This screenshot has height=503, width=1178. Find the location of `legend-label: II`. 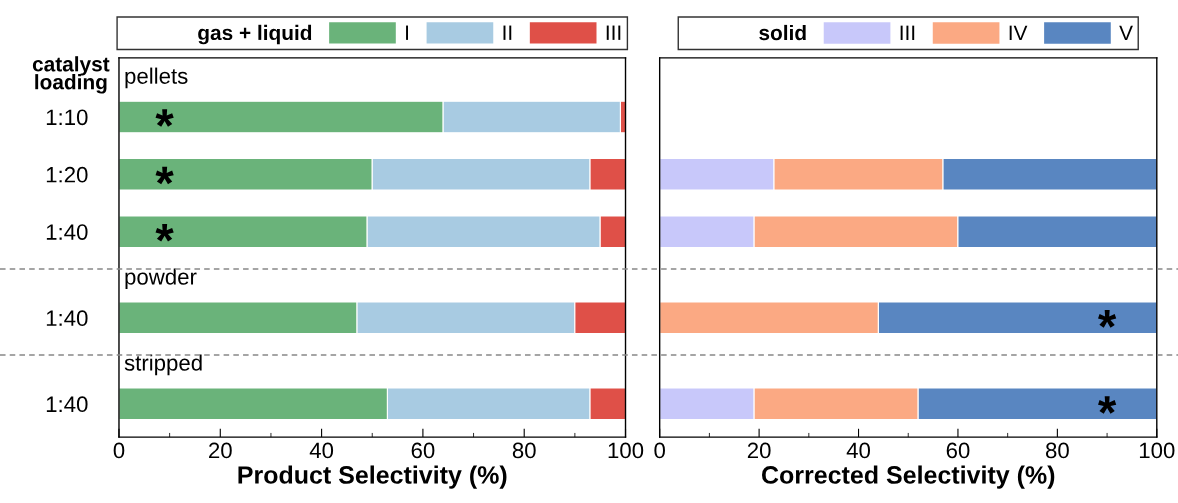

legend-label: II is located at coordinates (507, 32).